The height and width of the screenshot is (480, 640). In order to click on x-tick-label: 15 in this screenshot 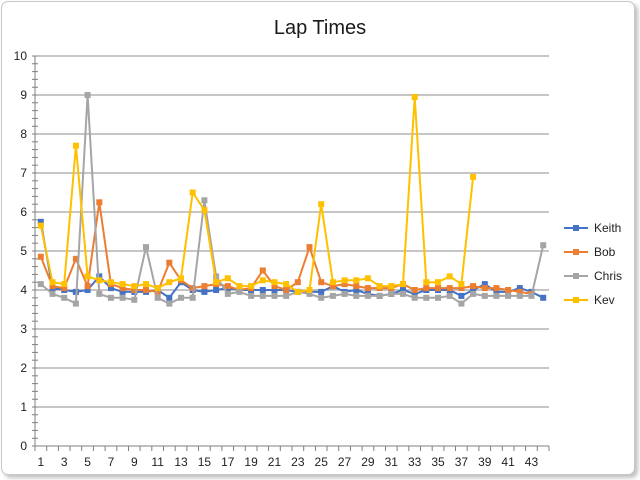, I will do `click(205, 462)`.